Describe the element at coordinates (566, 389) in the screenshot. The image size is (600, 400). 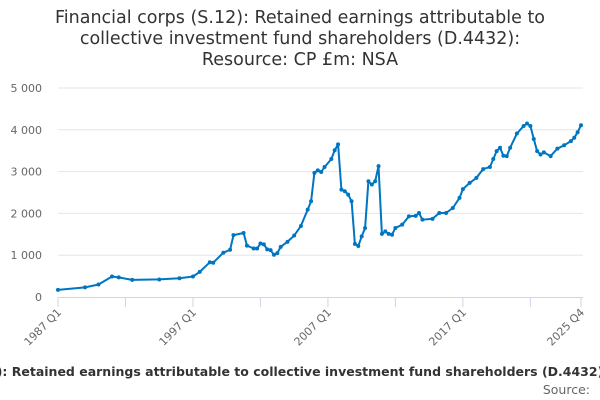
I see `source-label: Source:` at that location.